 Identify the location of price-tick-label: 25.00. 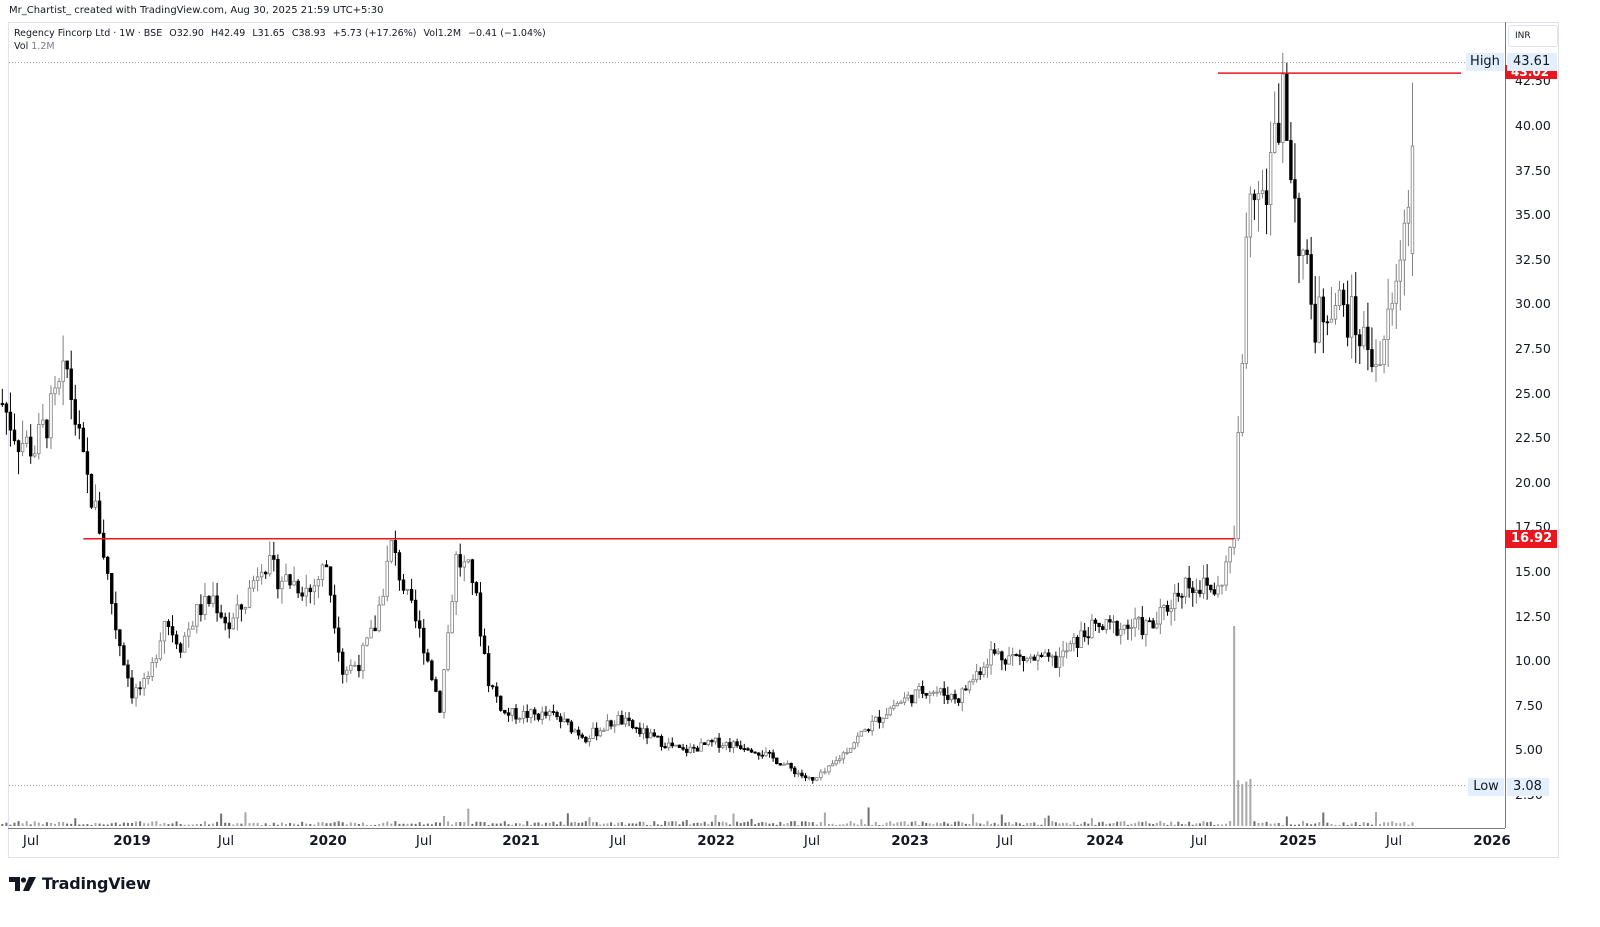
(1533, 393).